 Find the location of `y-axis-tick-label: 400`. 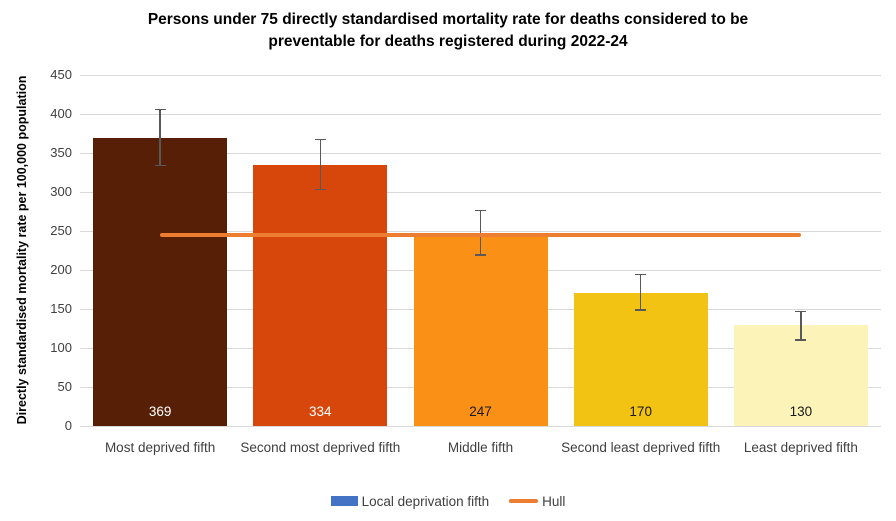

y-axis-tick-label: 400 is located at coordinates (61, 113).